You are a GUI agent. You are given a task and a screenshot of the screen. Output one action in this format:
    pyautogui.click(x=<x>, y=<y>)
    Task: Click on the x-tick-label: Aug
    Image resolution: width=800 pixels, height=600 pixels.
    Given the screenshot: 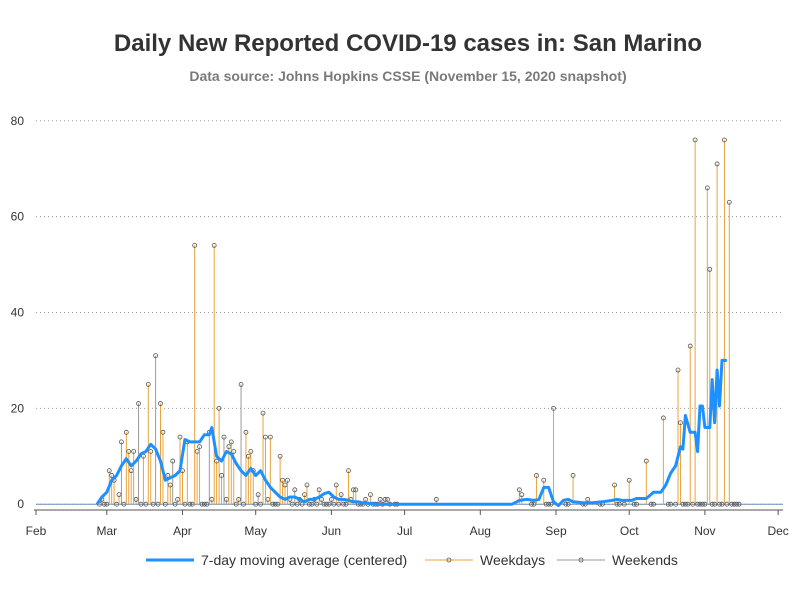 What is the action you would take?
    pyautogui.click(x=480, y=531)
    